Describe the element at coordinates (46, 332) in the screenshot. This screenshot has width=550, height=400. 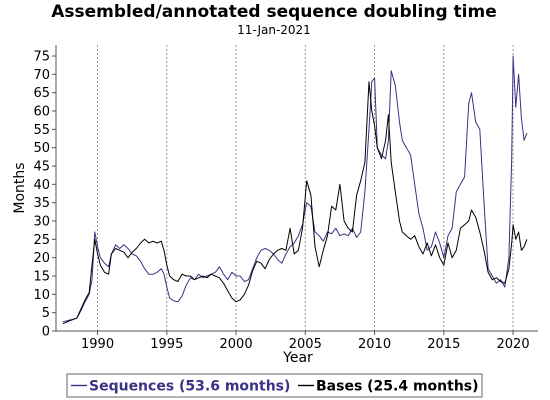
I see `y-tick-label-0: 0` at that location.